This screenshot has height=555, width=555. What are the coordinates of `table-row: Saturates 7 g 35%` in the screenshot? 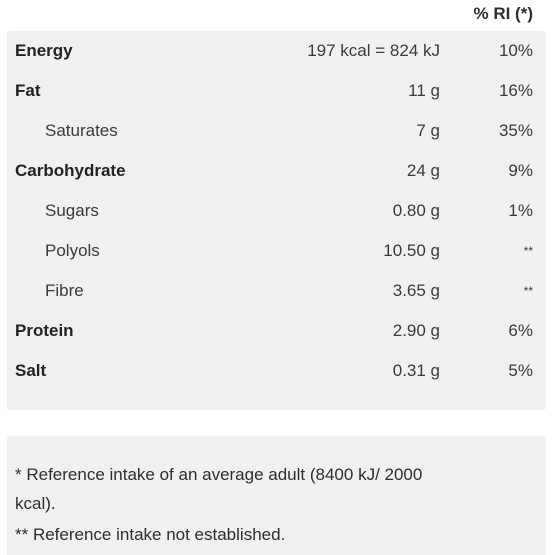 It's located at (276, 131).